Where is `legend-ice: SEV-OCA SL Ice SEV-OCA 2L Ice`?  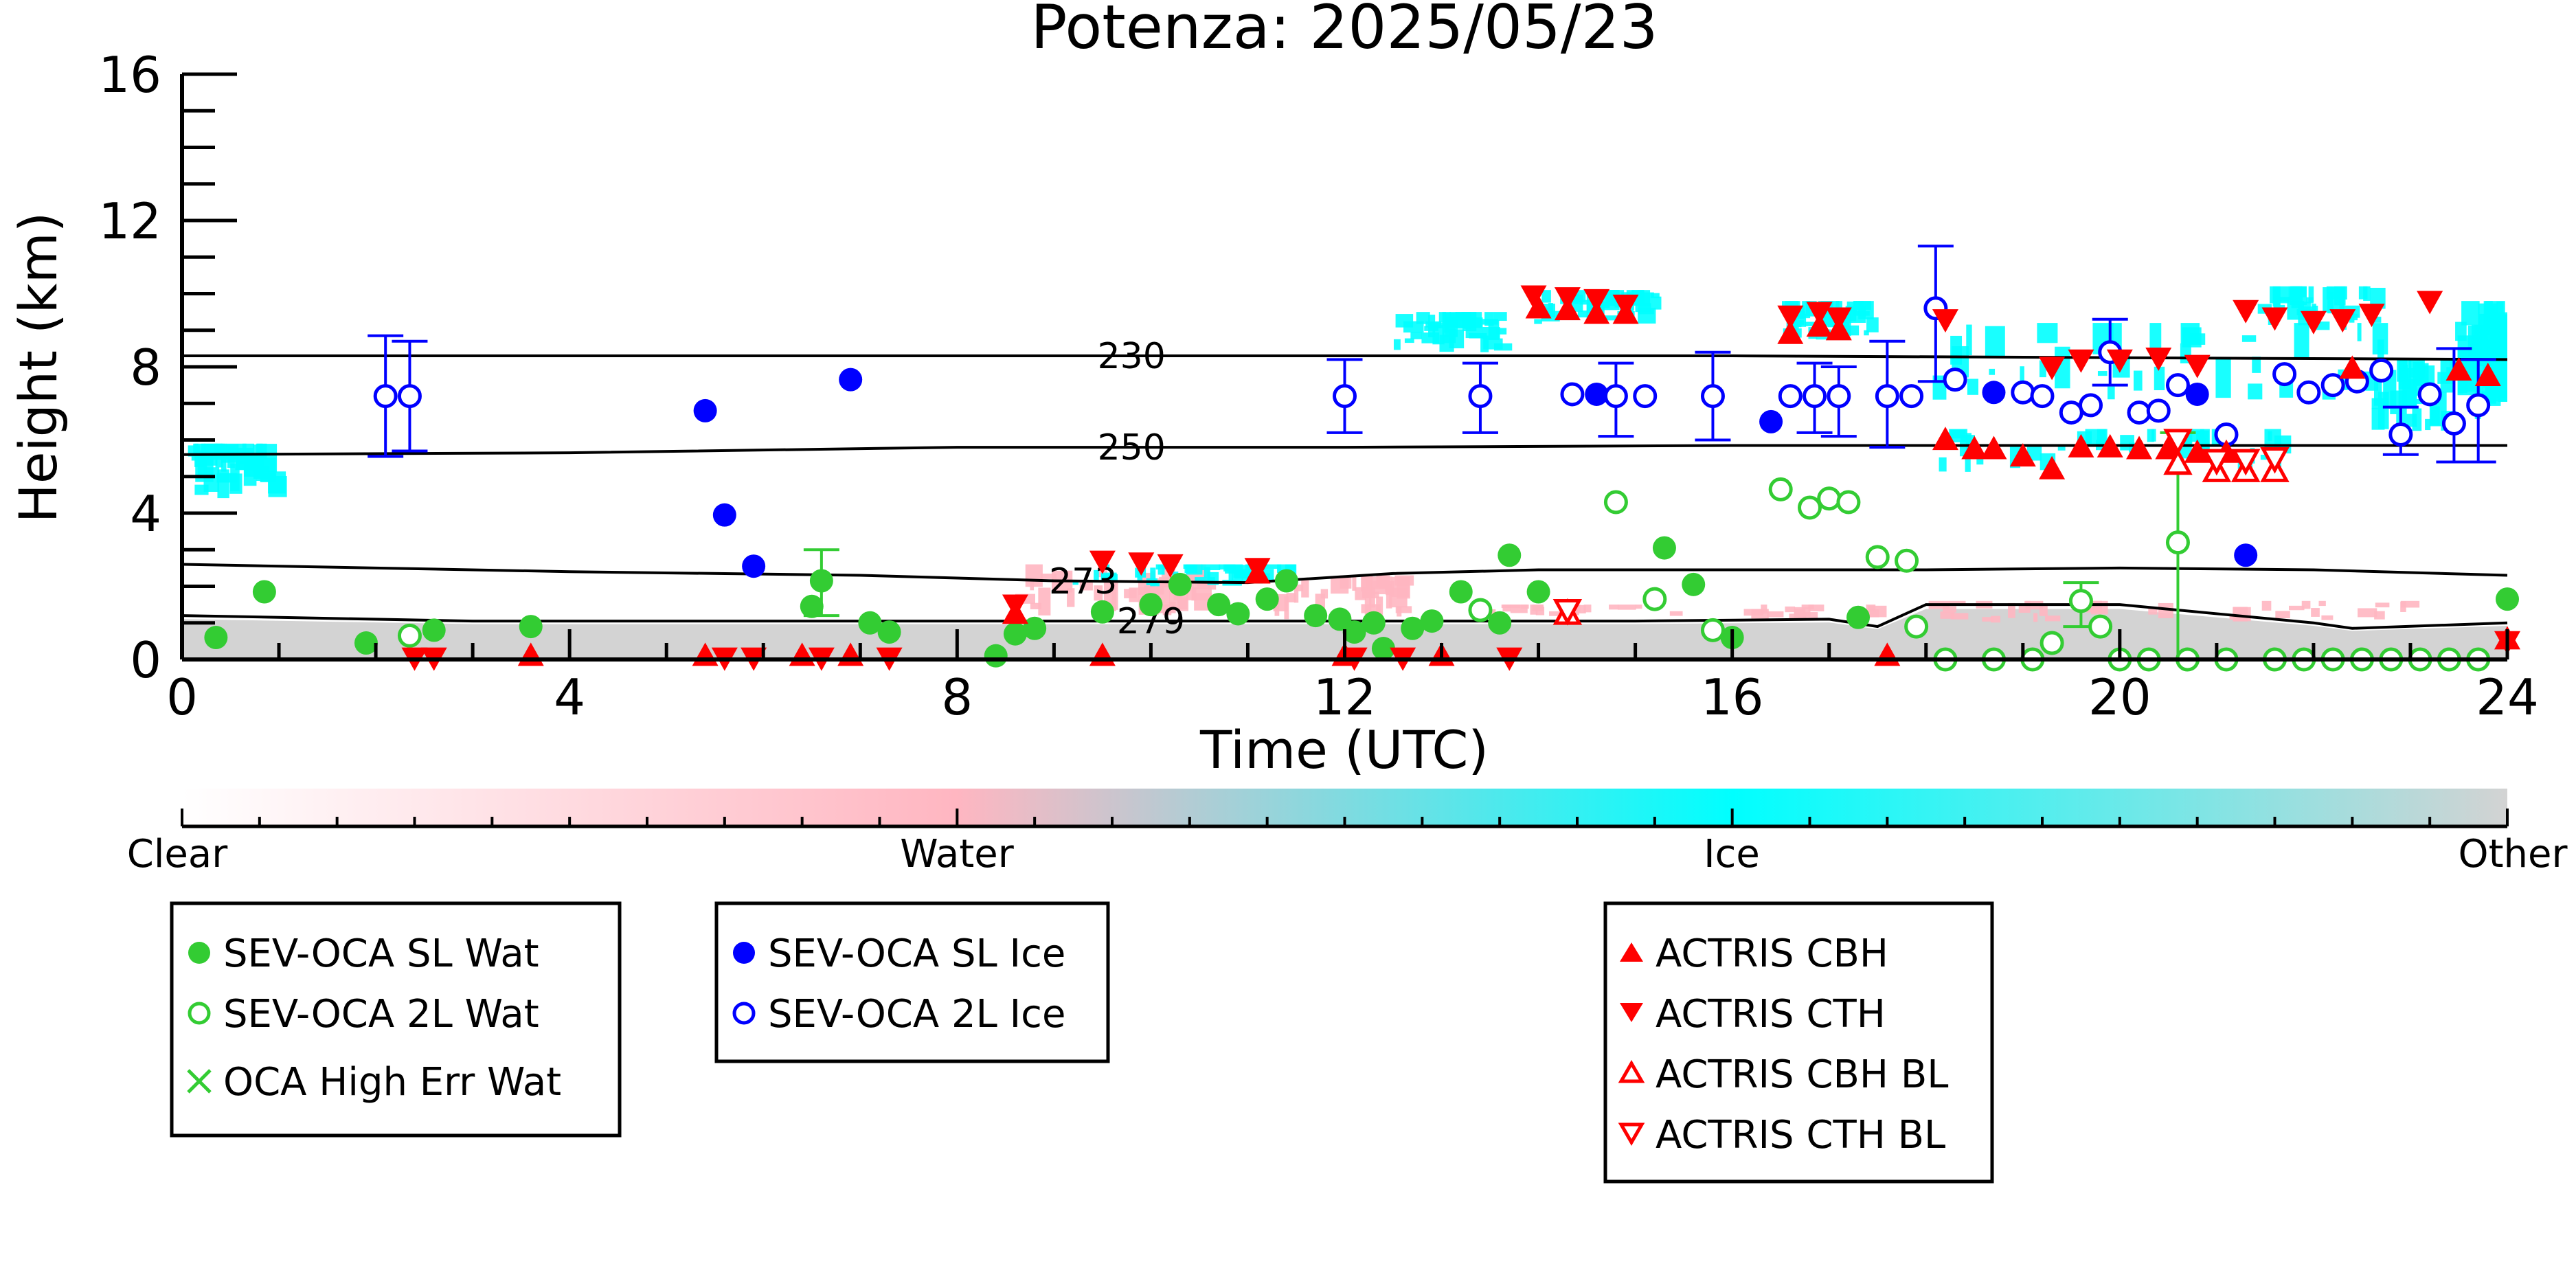 legend-ice: SEV-OCA SL Ice SEV-OCA 2L Ice is located at coordinates (912, 982).